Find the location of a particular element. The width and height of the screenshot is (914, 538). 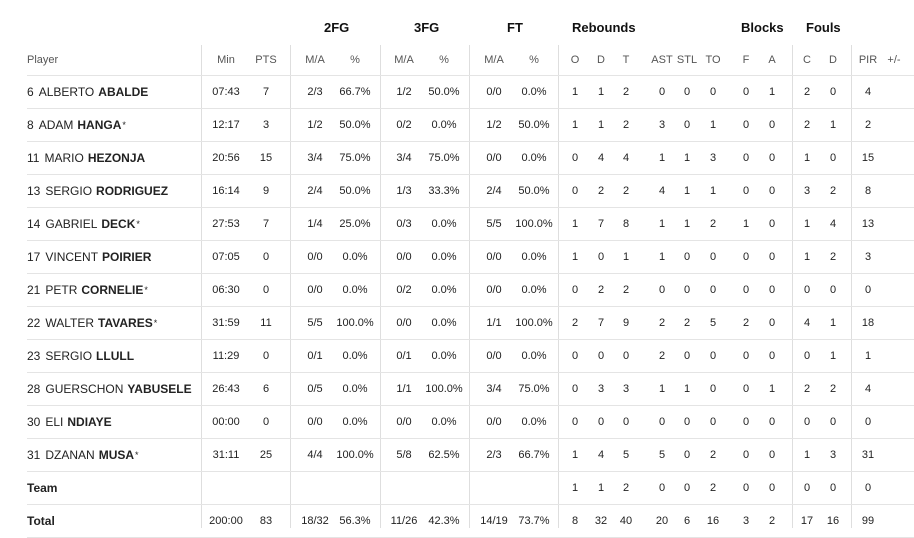

group-3fg: 3FG is located at coordinates (427, 27).